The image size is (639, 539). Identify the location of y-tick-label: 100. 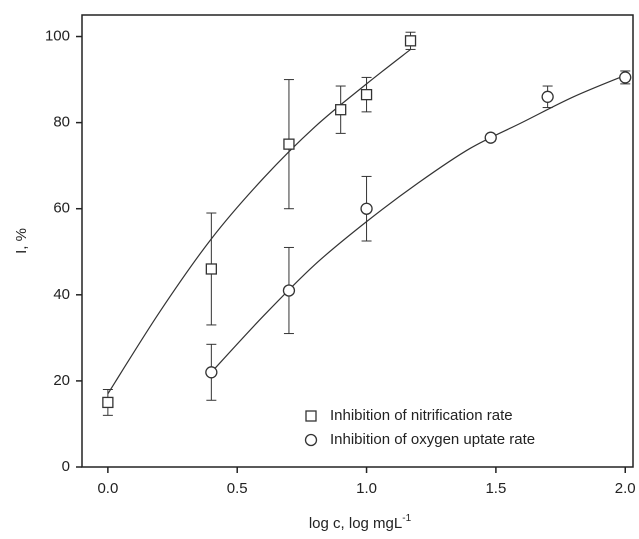
(57, 35).